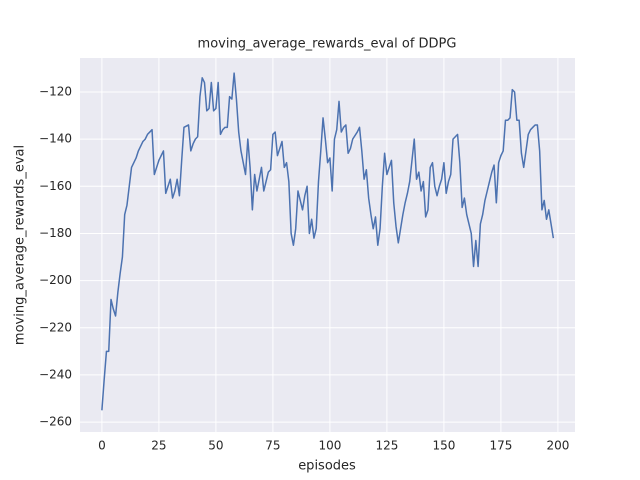 The image size is (640, 480). I want to click on y-axis-label: moving_average_rewards_eval, so click(20, 245).